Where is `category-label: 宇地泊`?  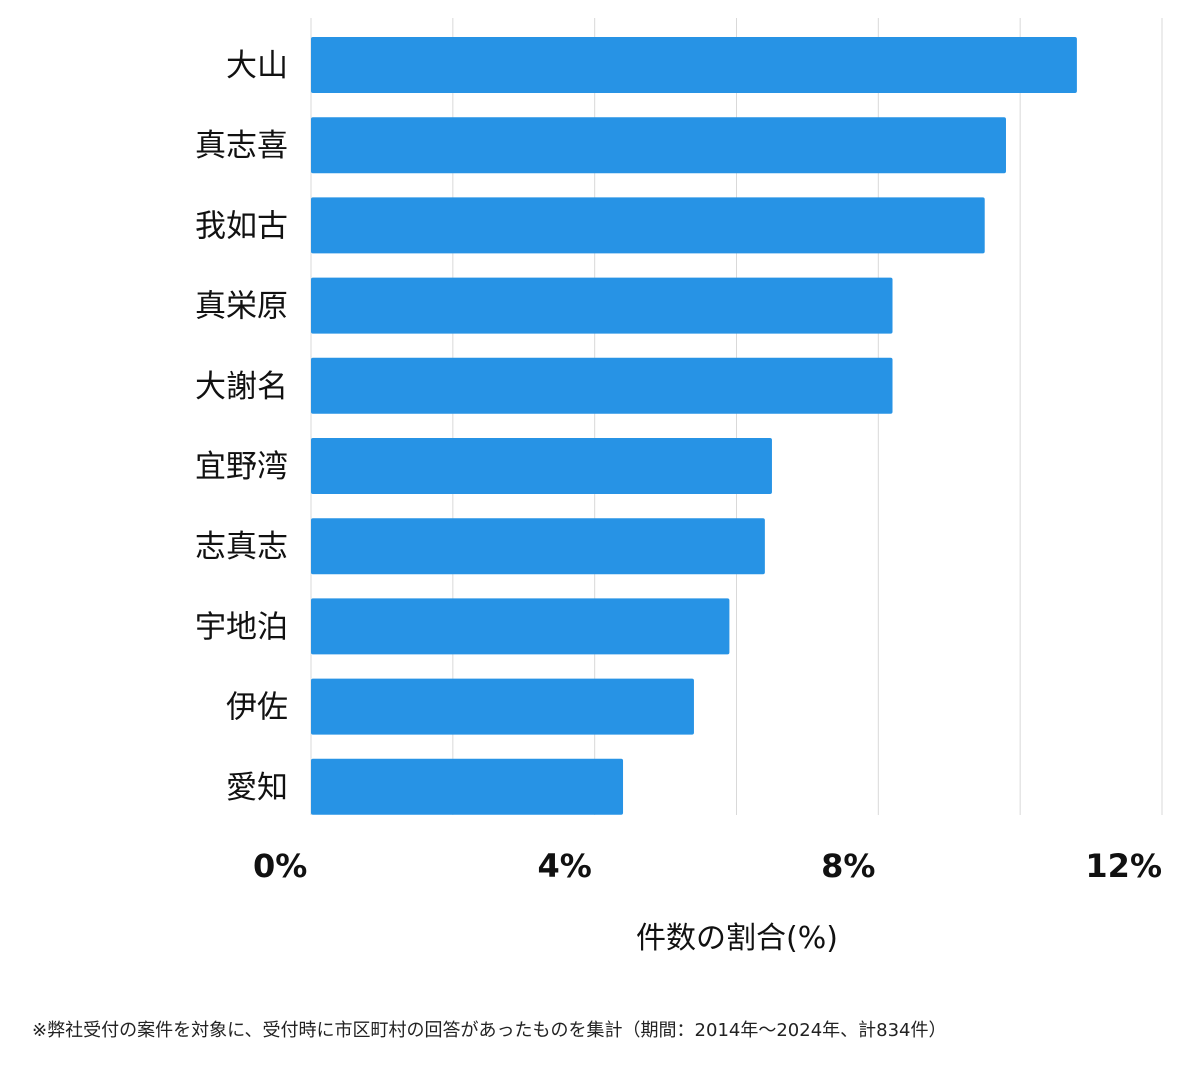
category-label: 宇地泊 is located at coordinates (241, 627).